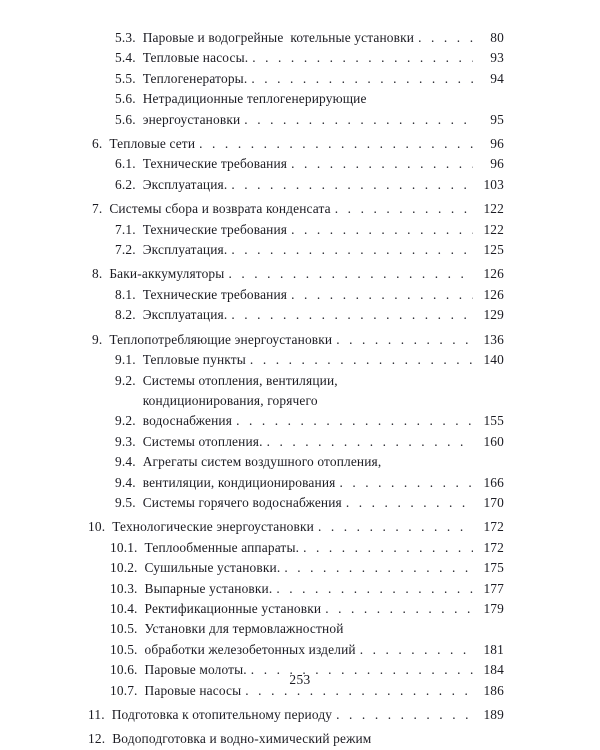 The width and height of the screenshot is (600, 750). Describe the element at coordinates (125, 58) in the screenshot. I see `toc-entry-number: 5.4.` at that location.